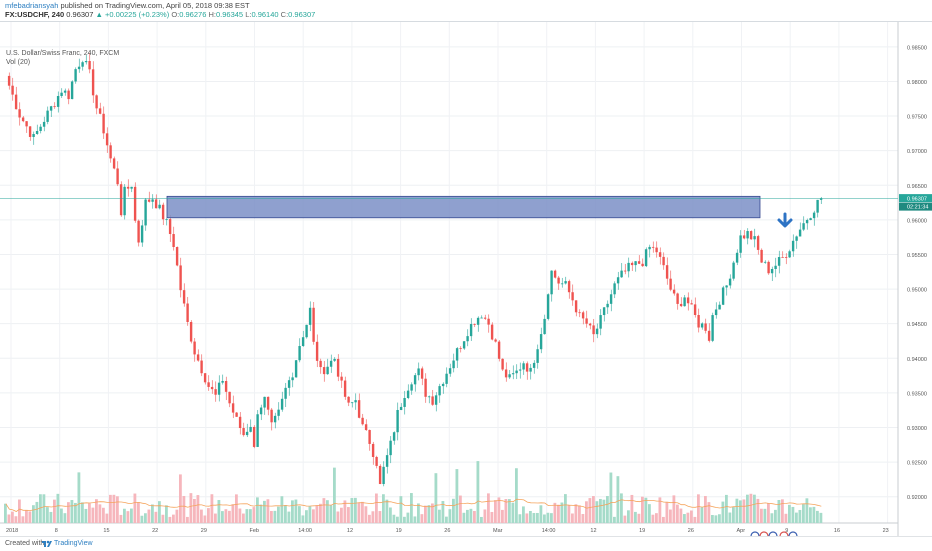 The width and height of the screenshot is (932, 551). I want to click on close-value: 0.96307, so click(302, 14).